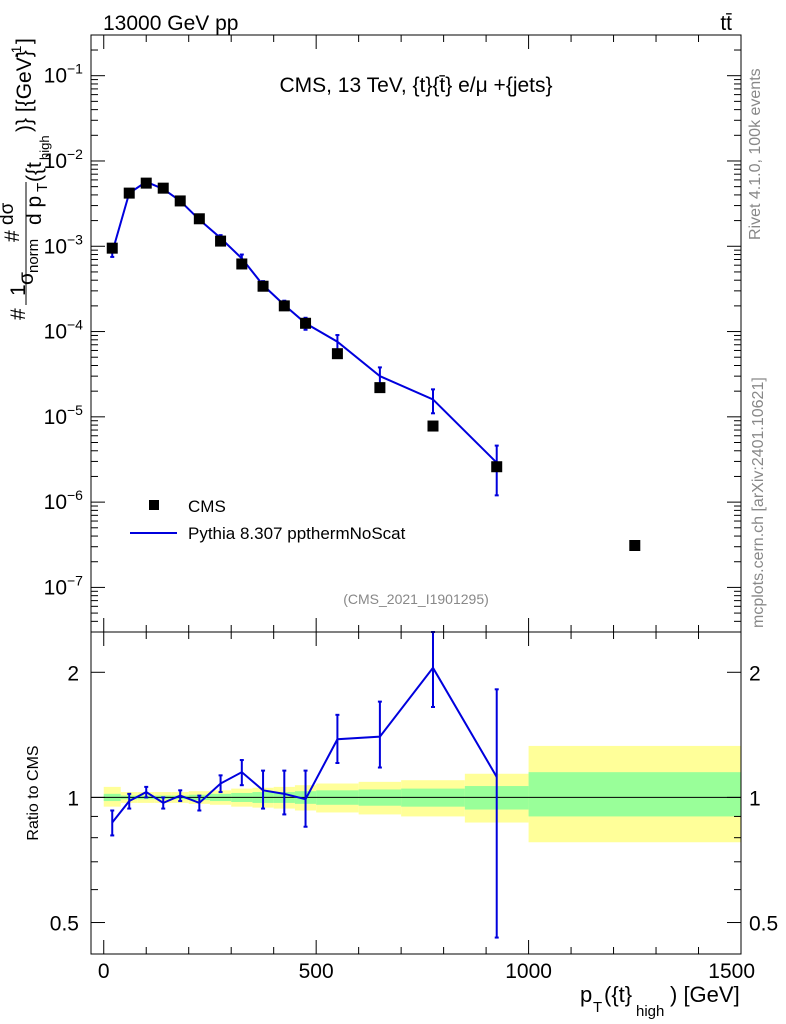 This screenshot has height=1024, width=786. I want to click on xlabel-high: high, so click(650, 1011).